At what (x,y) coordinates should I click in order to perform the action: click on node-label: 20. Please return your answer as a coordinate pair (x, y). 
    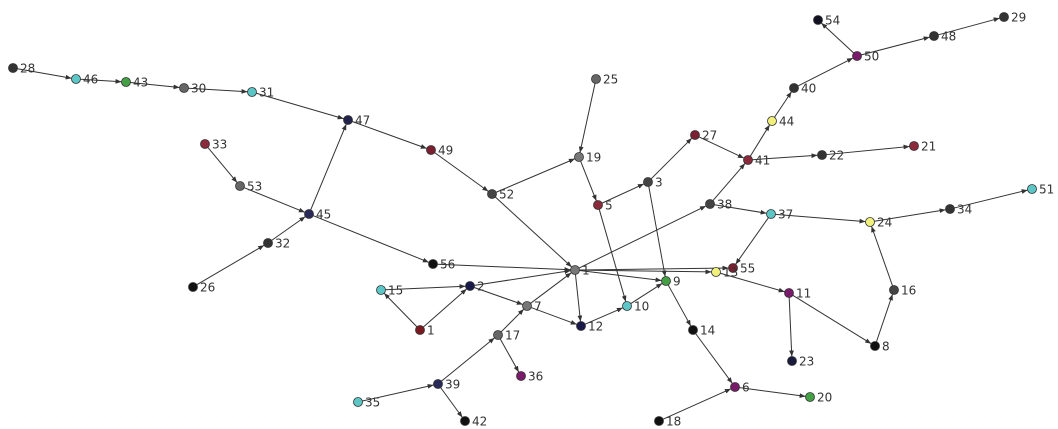
    Looking at the image, I should click on (824, 398).